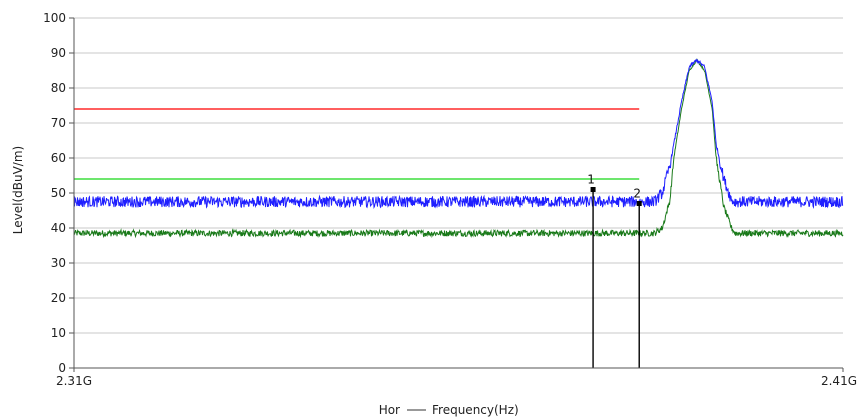  What do you see at coordinates (389, 410) in the screenshot?
I see `x-axis-trace-name: Hor` at bounding box center [389, 410].